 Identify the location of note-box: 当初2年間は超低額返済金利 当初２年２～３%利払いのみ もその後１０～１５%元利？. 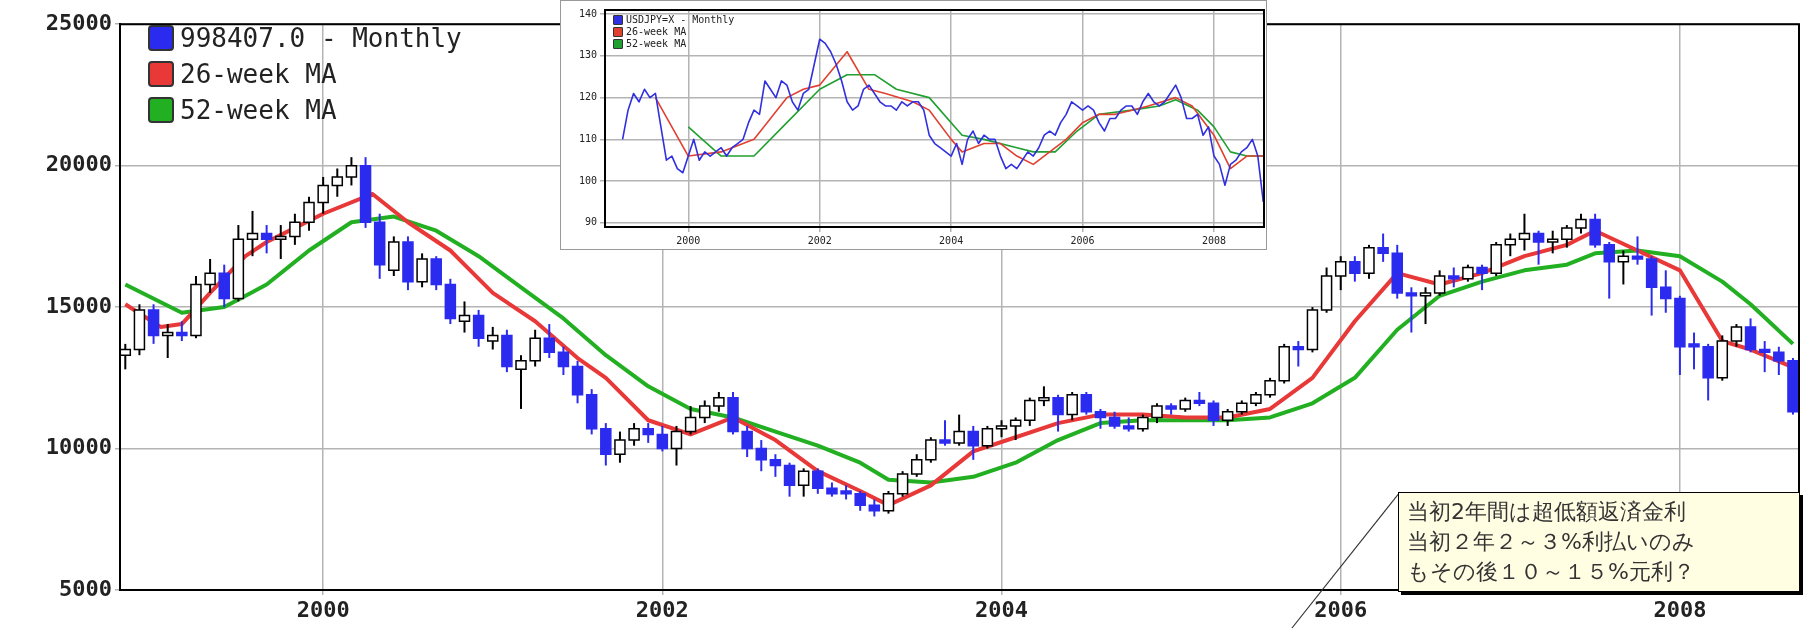
(1599, 542).